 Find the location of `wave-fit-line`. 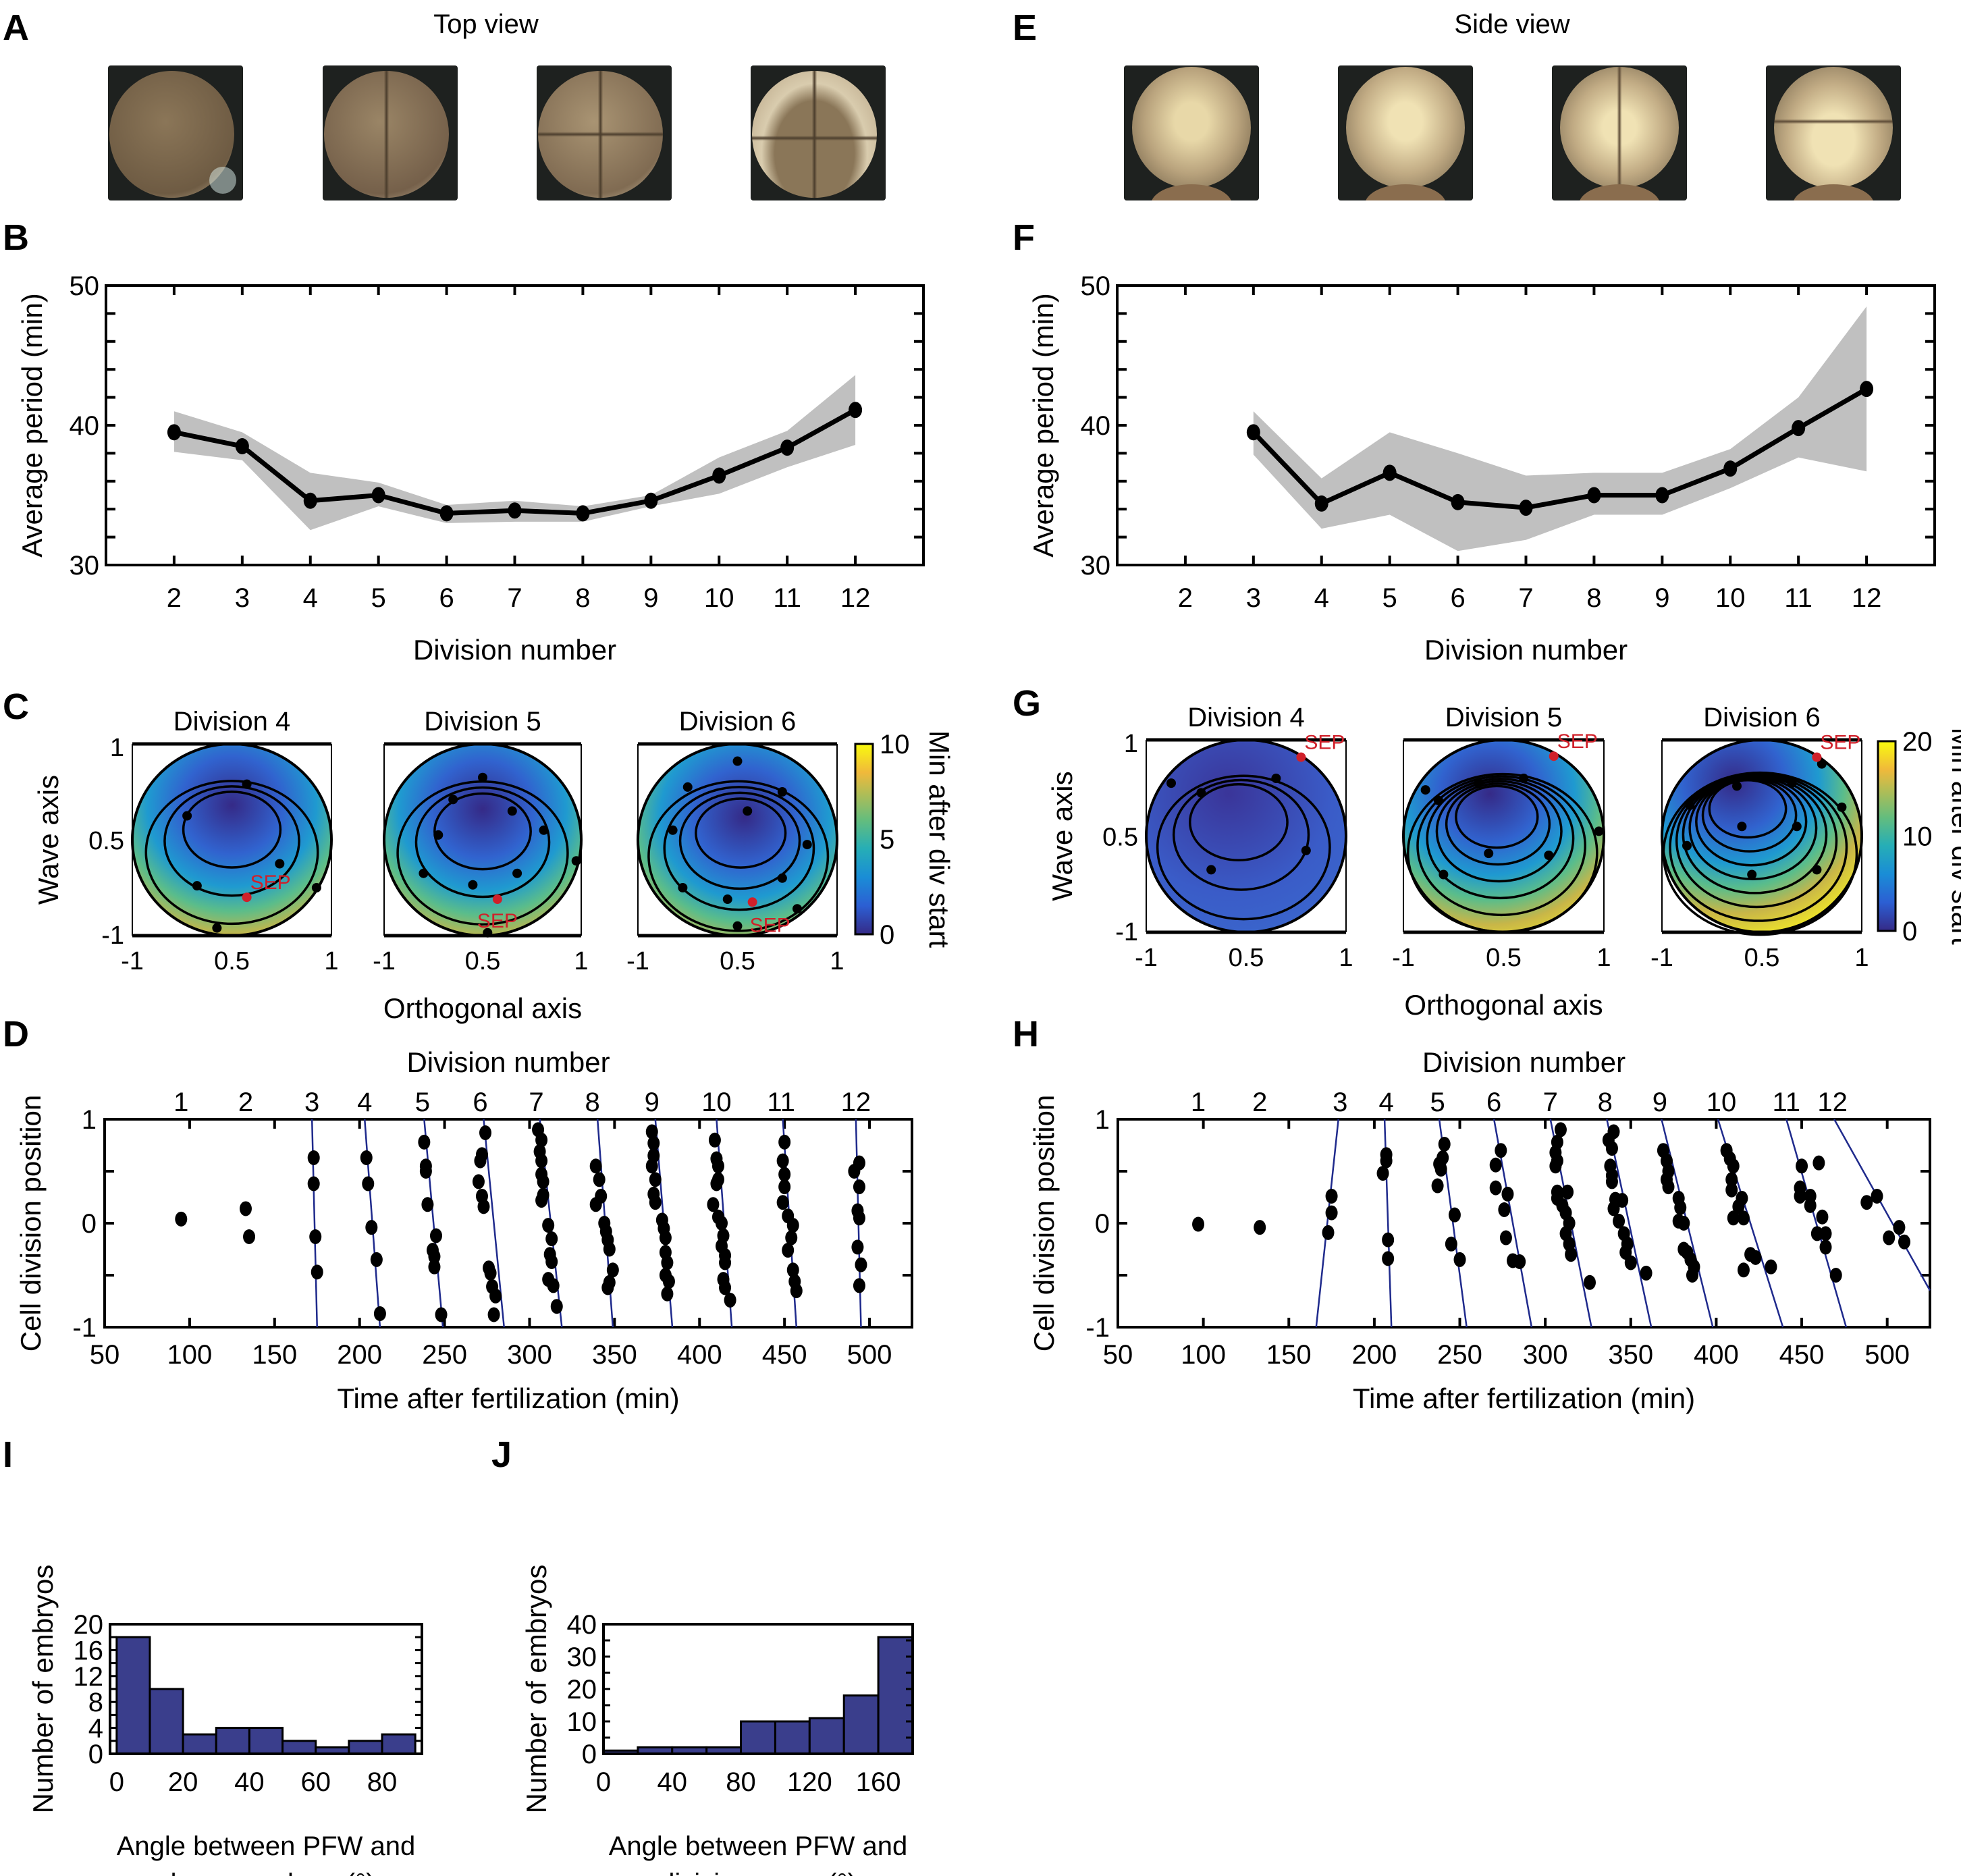

wave-fit-line is located at coordinates (1882, 1205).